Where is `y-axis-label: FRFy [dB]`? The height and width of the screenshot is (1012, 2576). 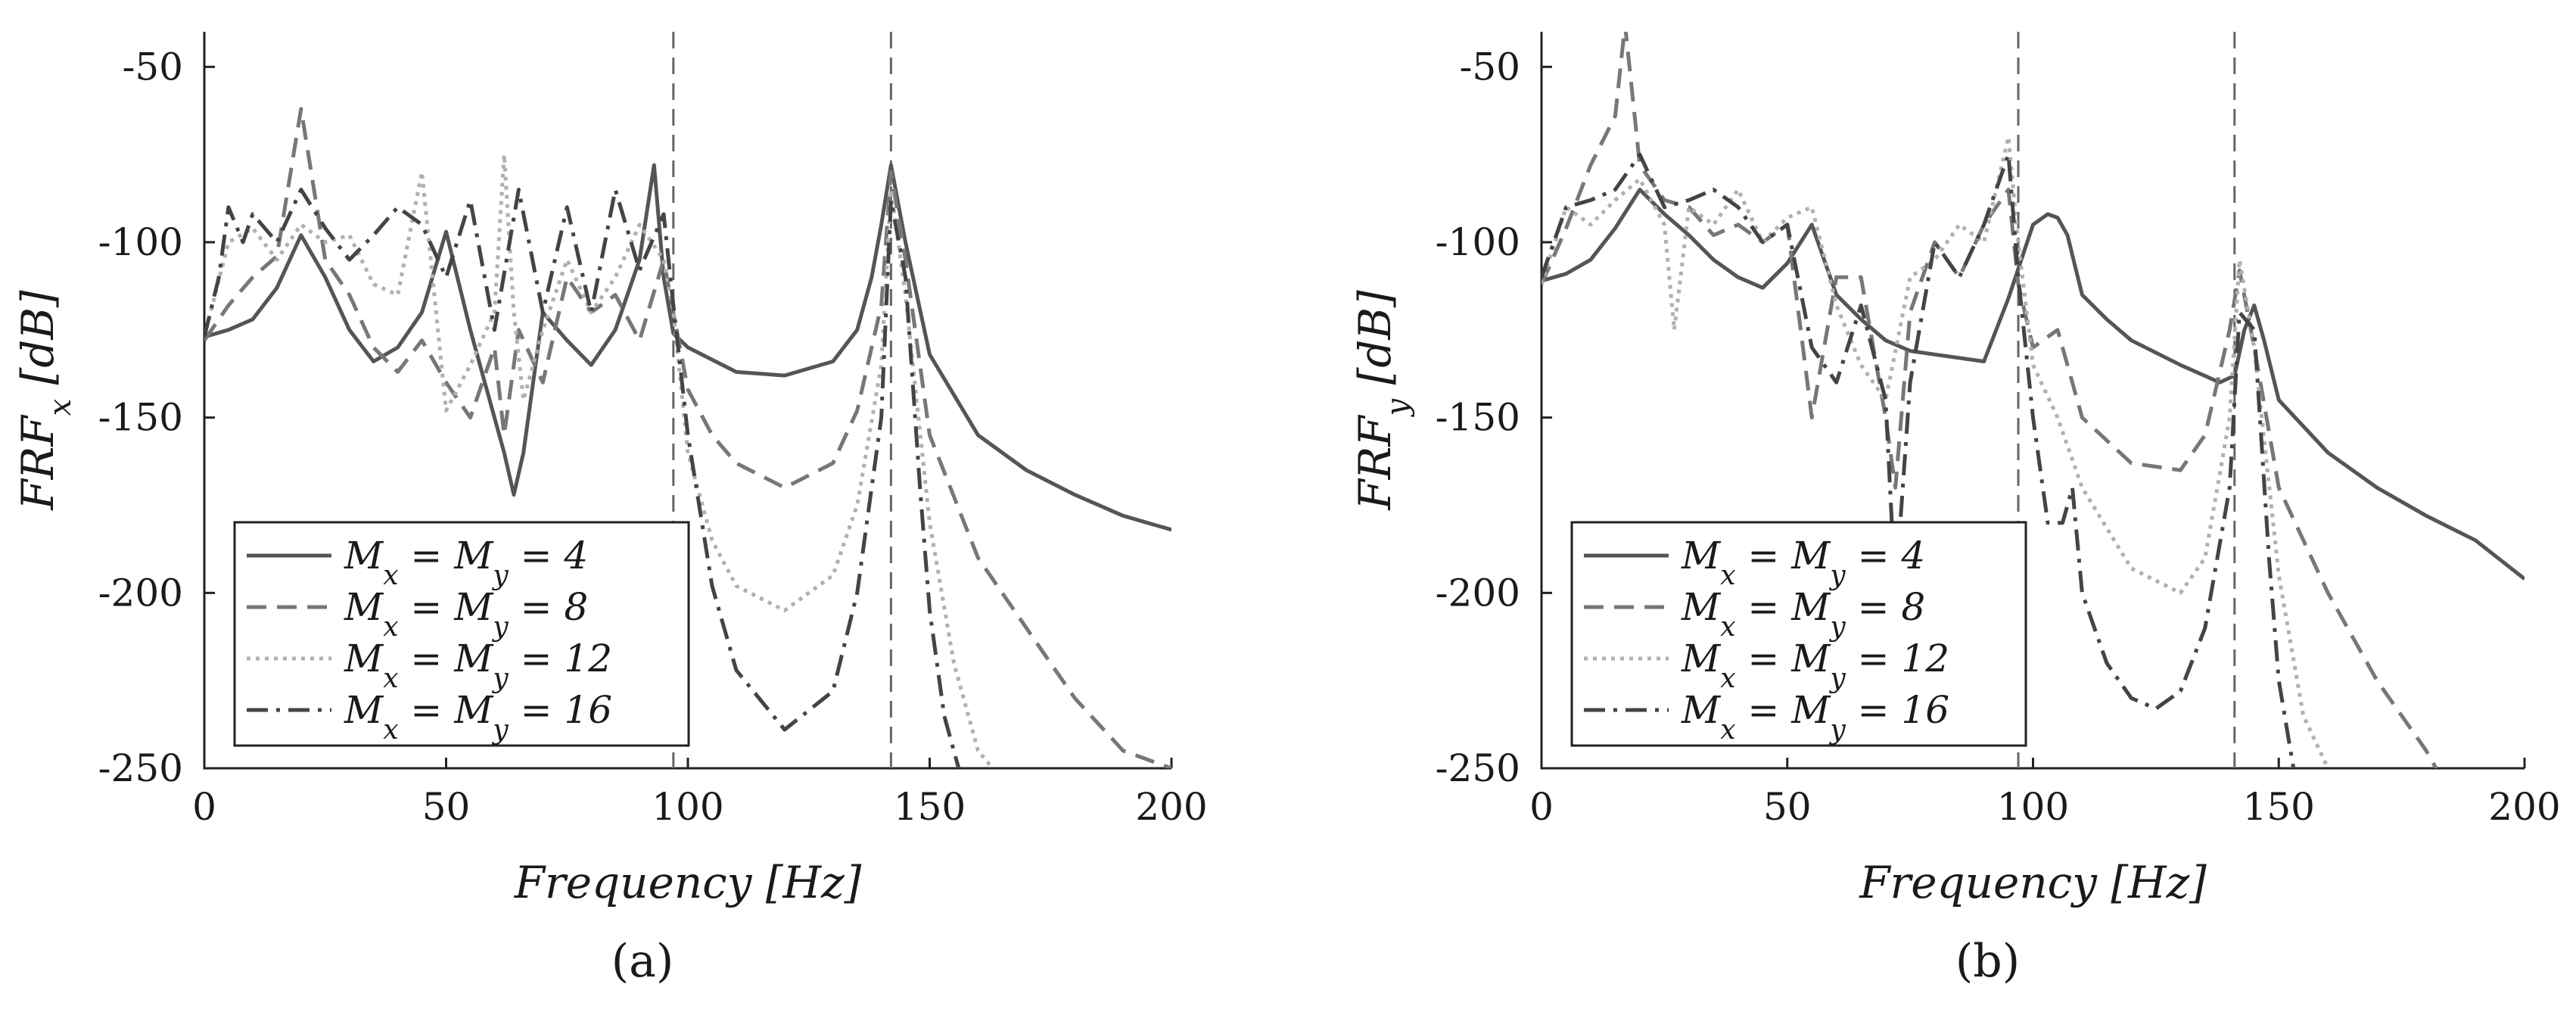 y-axis-label: FRFy [dB] is located at coordinates (1382, 401).